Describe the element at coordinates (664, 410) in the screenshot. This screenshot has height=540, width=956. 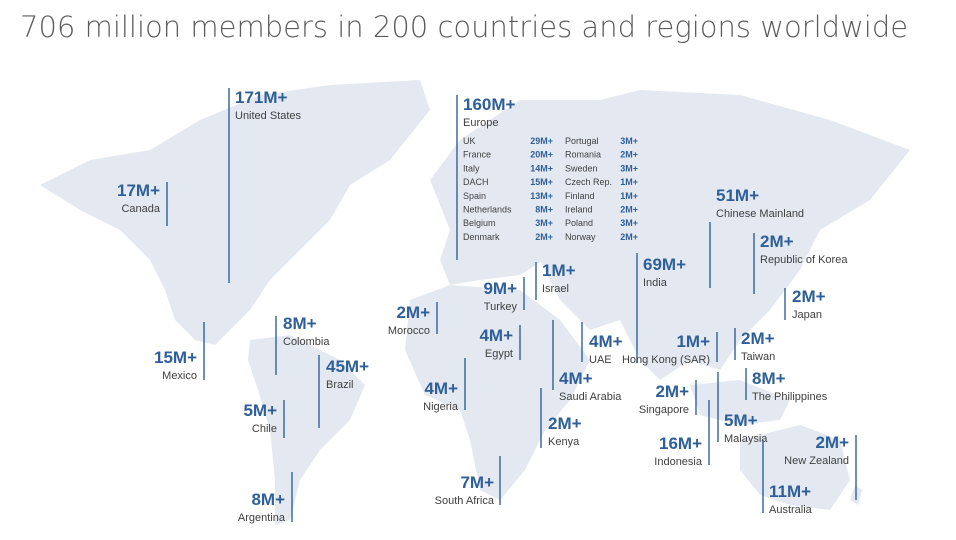
I see `region-name: Singapore` at that location.